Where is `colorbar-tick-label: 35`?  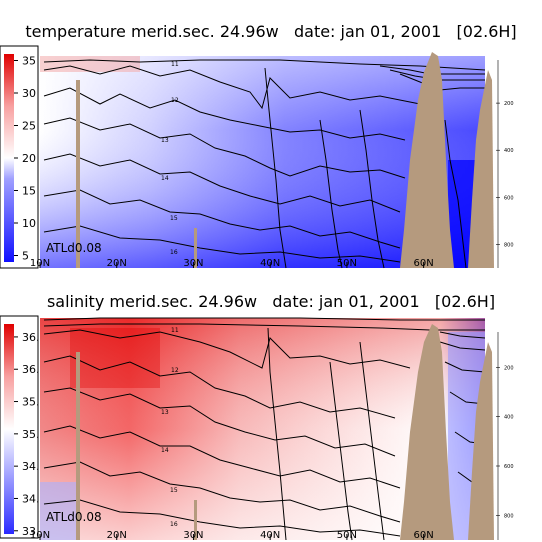 colorbar-tick-label: 35 is located at coordinates (29, 61).